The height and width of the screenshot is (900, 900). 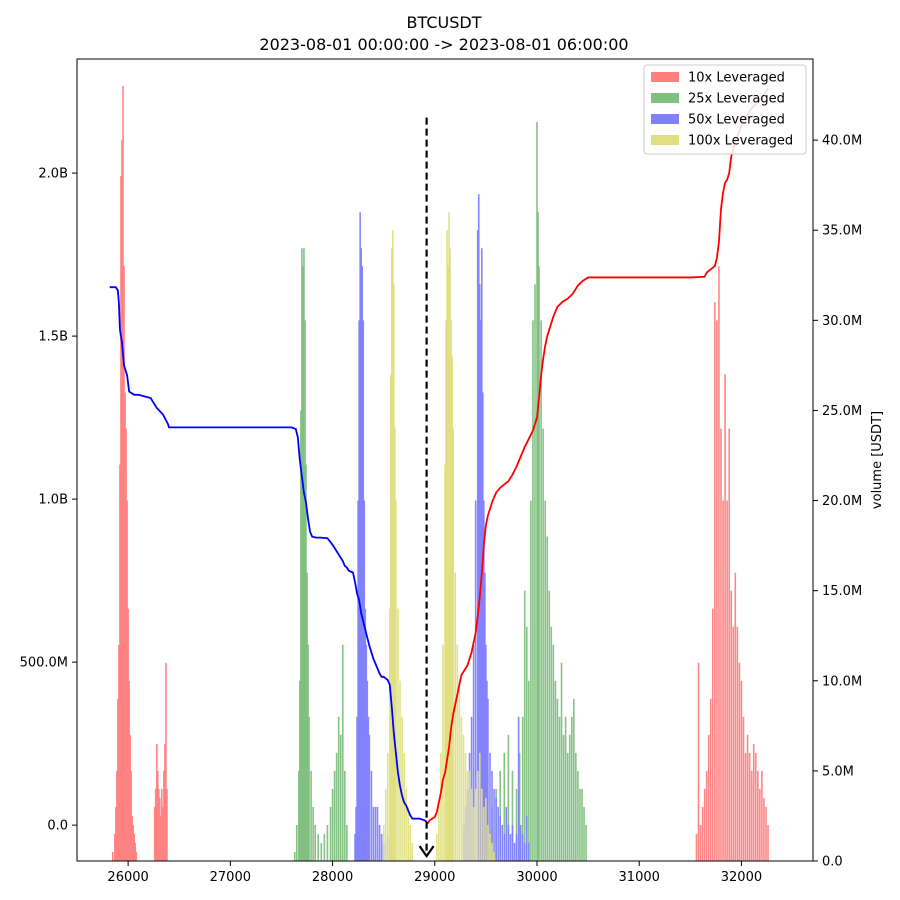 What do you see at coordinates (740, 141) in the screenshot?
I see `legend-label: 100x Leveraged` at bounding box center [740, 141].